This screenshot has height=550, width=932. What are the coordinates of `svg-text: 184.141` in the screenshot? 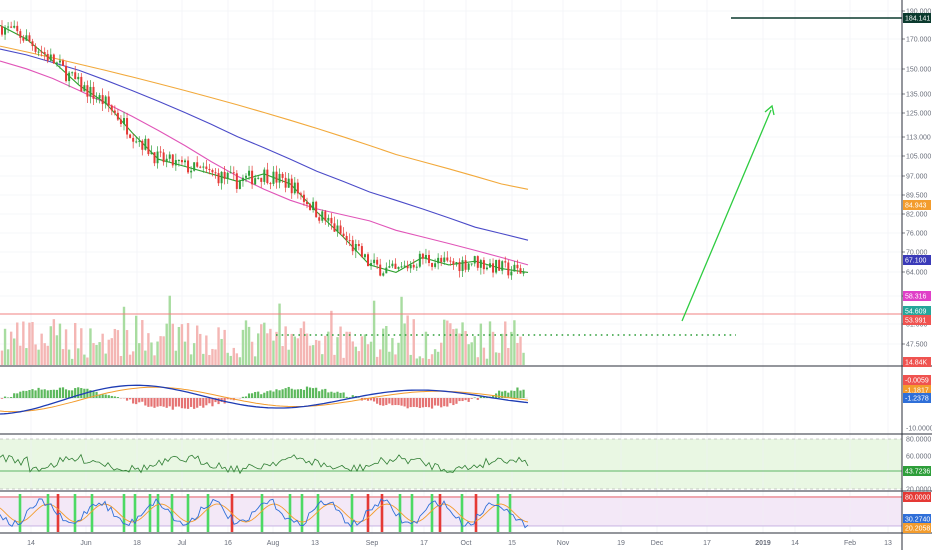 It's located at (917, 19).